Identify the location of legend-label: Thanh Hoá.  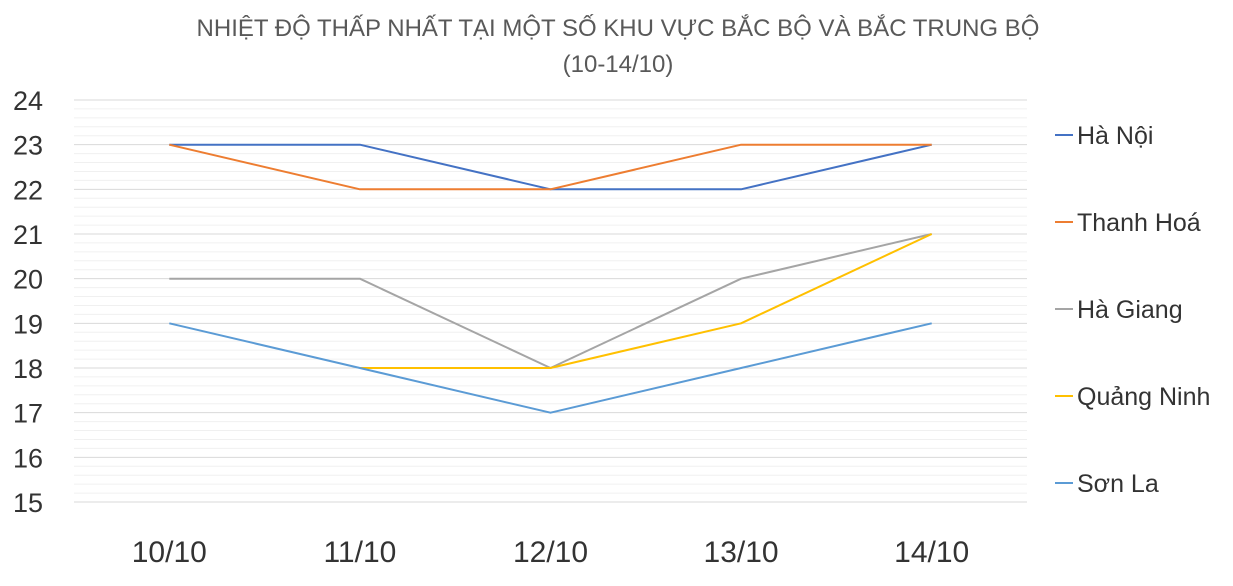
(1139, 223).